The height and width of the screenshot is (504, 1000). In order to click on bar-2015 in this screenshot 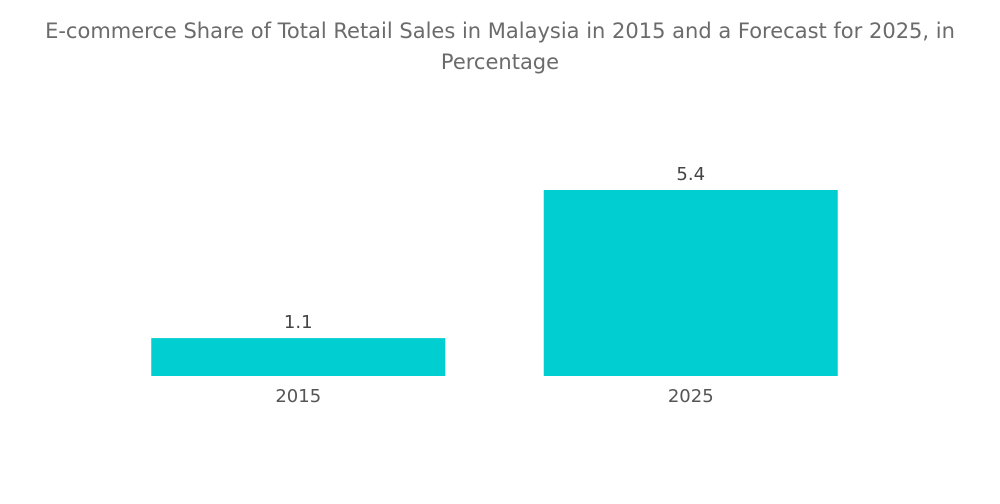, I will do `click(298, 357)`.